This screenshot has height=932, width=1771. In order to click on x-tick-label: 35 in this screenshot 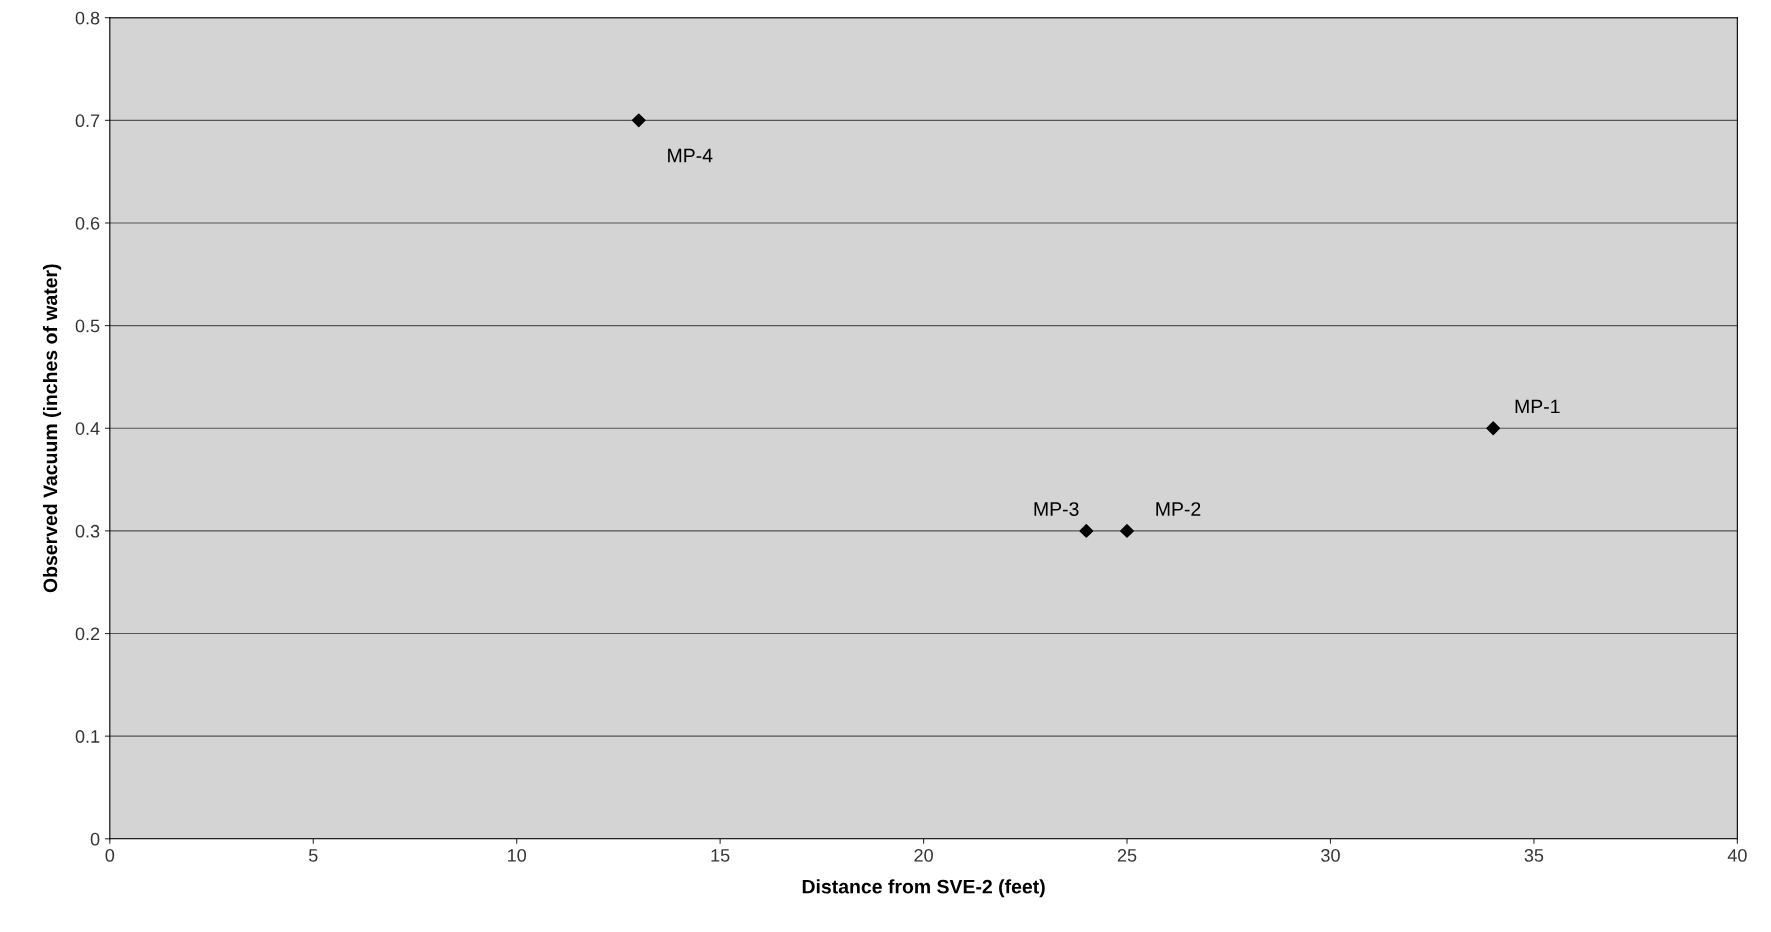, I will do `click(1534, 855)`.